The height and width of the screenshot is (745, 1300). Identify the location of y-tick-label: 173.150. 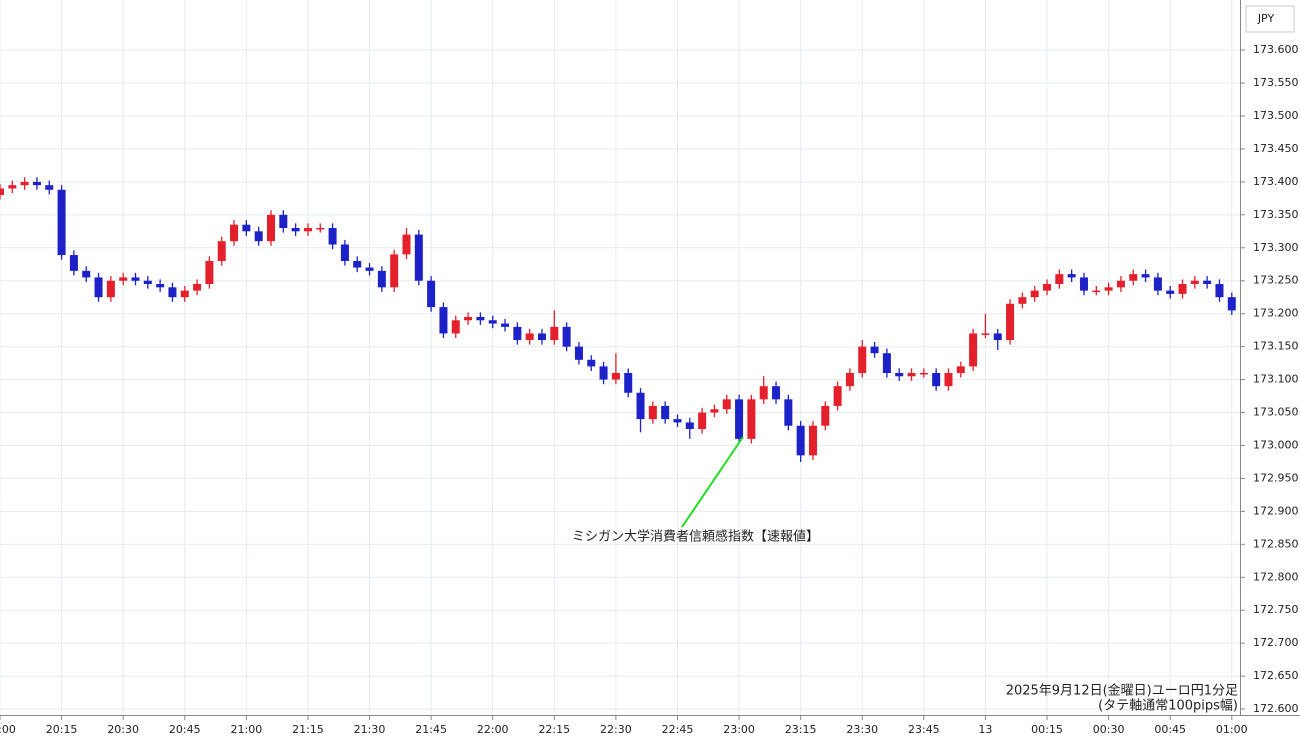
(1276, 346).